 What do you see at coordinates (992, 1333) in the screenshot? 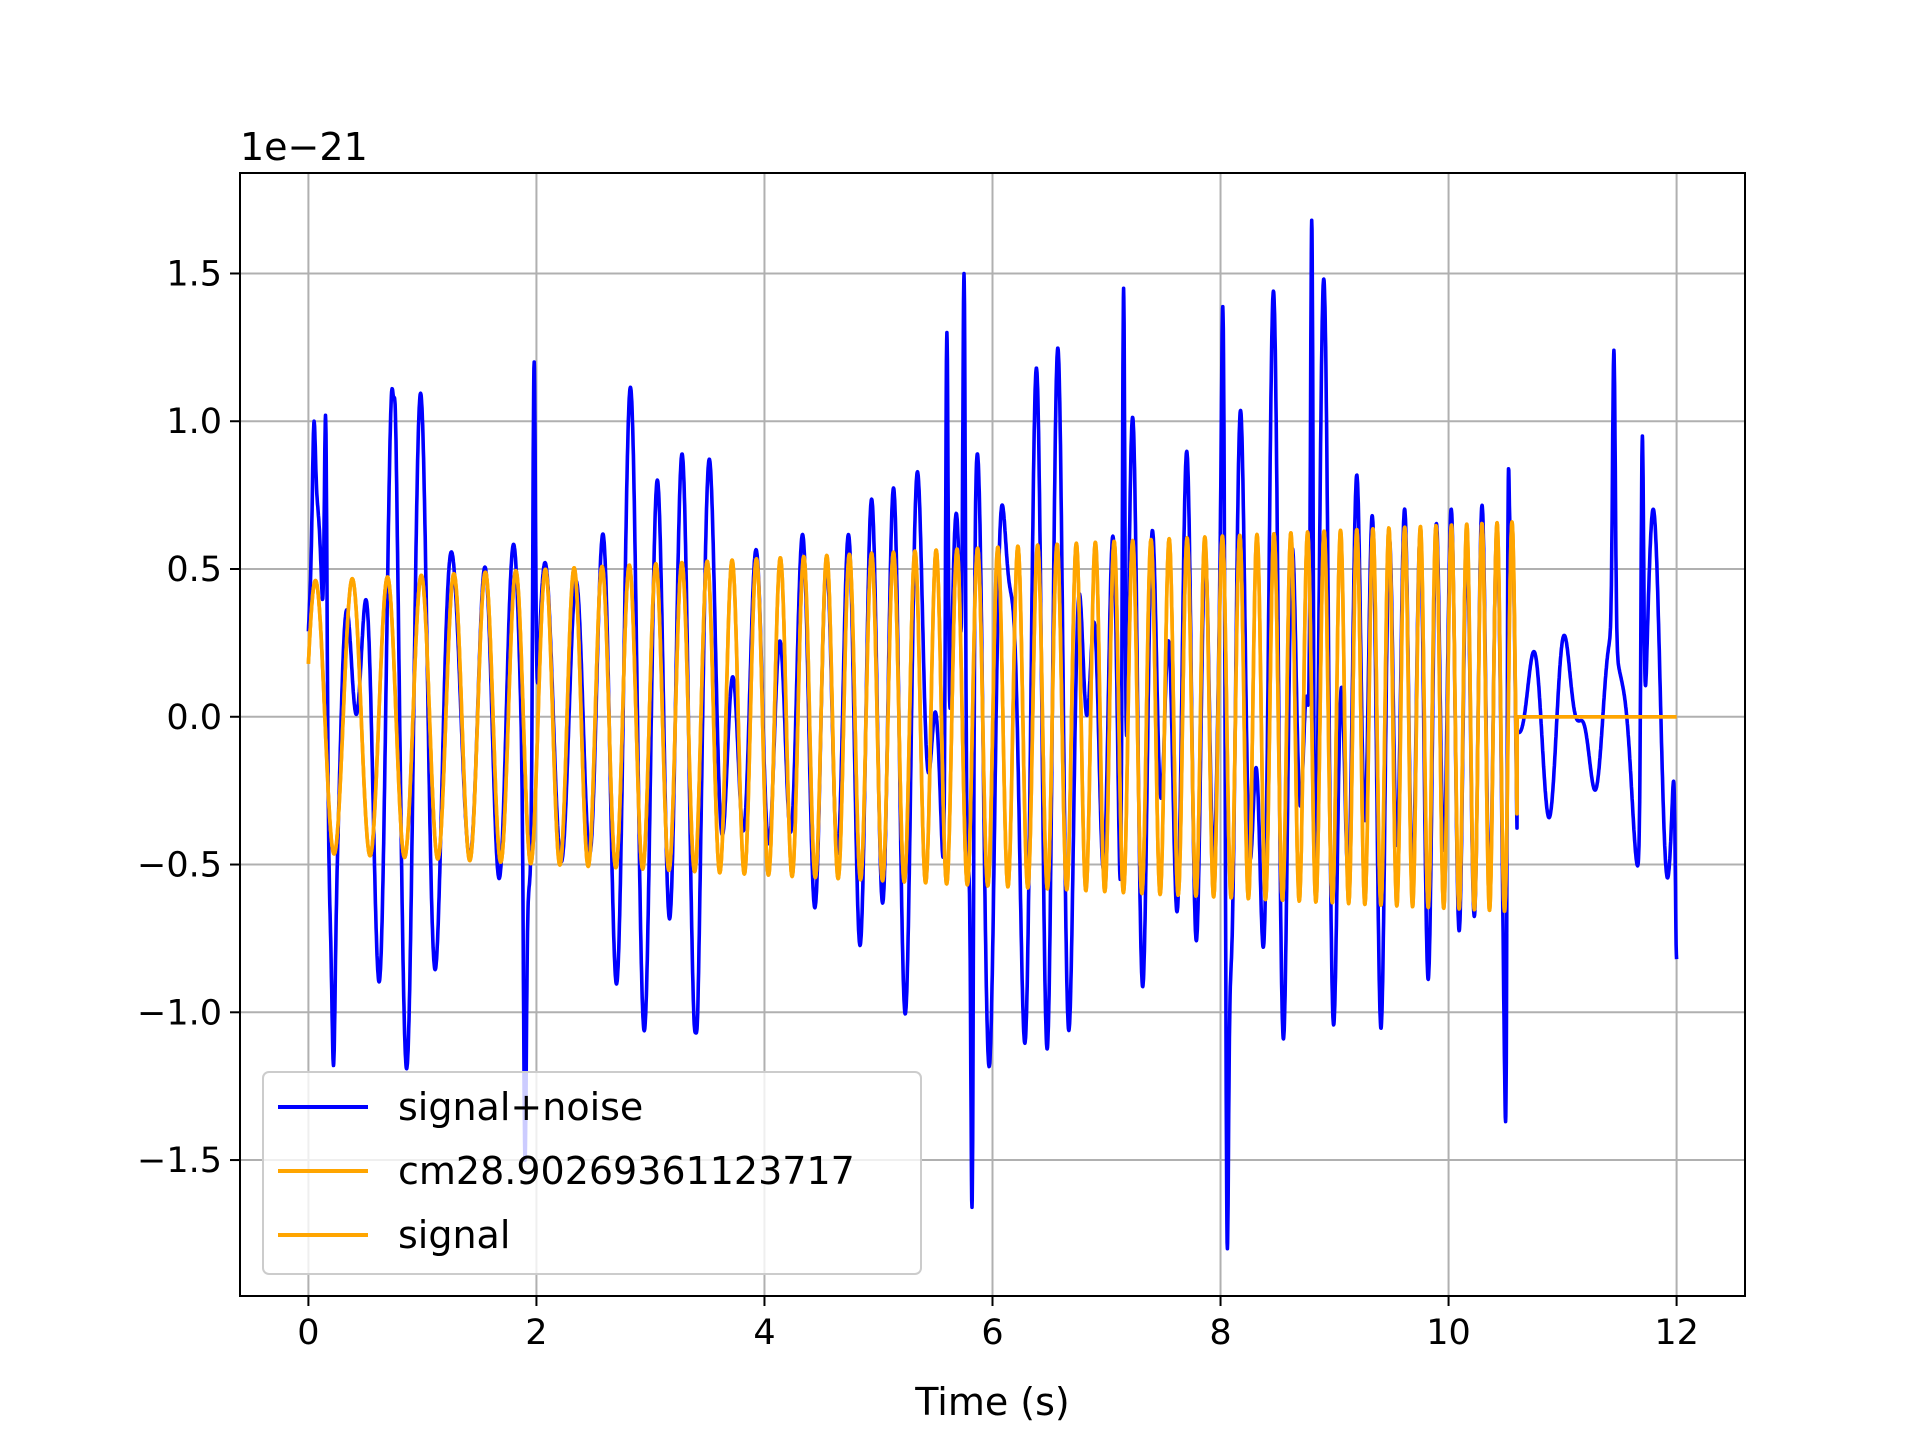
I see `x-tick-label: 6` at bounding box center [992, 1333].